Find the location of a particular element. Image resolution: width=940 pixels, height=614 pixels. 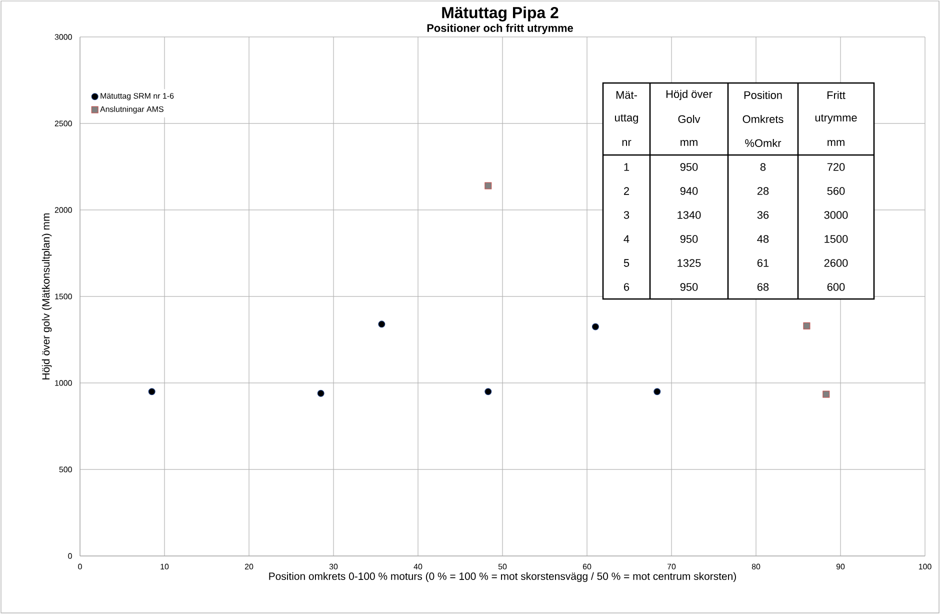

annotation: Höjd över is located at coordinates (689, 95).